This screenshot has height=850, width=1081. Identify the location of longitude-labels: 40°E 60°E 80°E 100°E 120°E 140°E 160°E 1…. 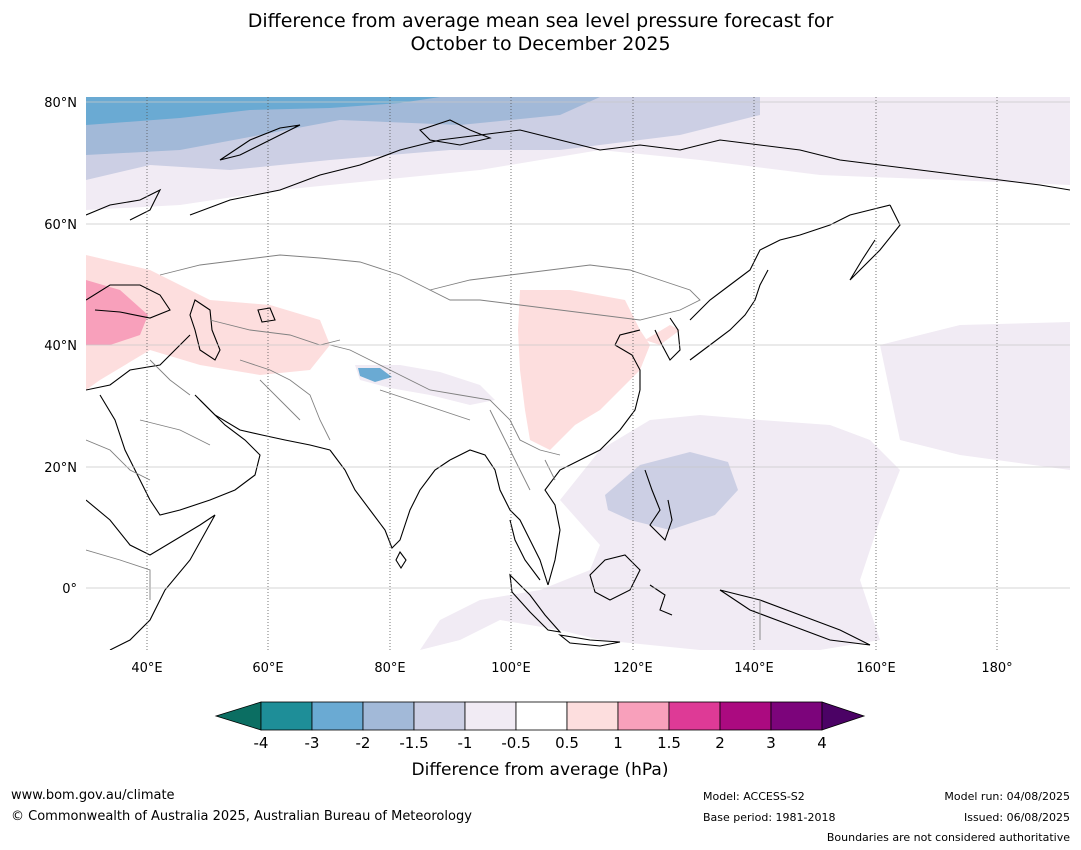
(571, 668).